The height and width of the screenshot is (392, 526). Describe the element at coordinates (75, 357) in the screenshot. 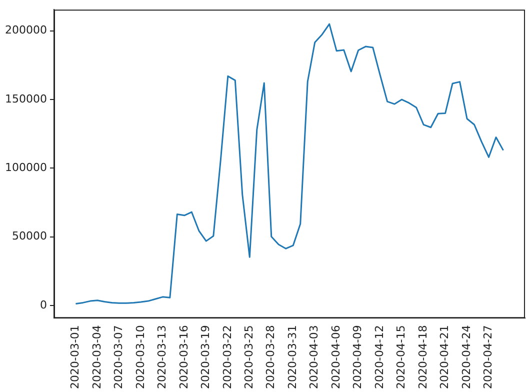

I see `x-tick-label: 2020-03-01` at that location.